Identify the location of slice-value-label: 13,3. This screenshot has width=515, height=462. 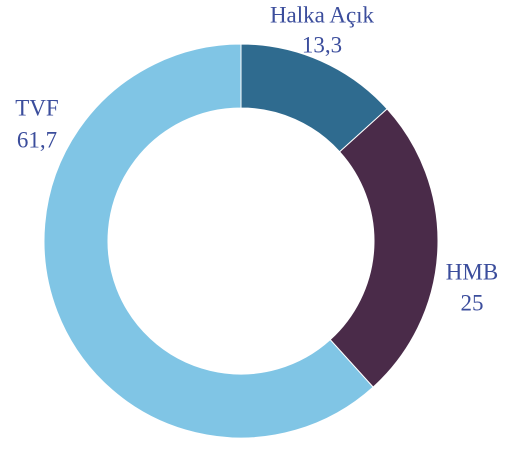
(322, 44).